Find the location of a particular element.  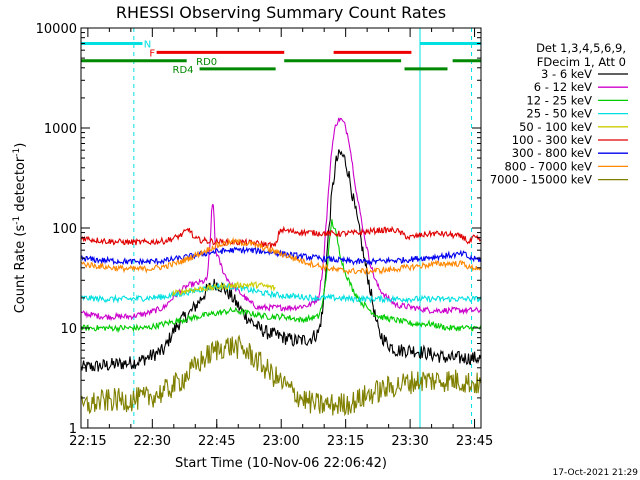

timestamp: 17-Oct-2021 21:29 is located at coordinates (596, 473).